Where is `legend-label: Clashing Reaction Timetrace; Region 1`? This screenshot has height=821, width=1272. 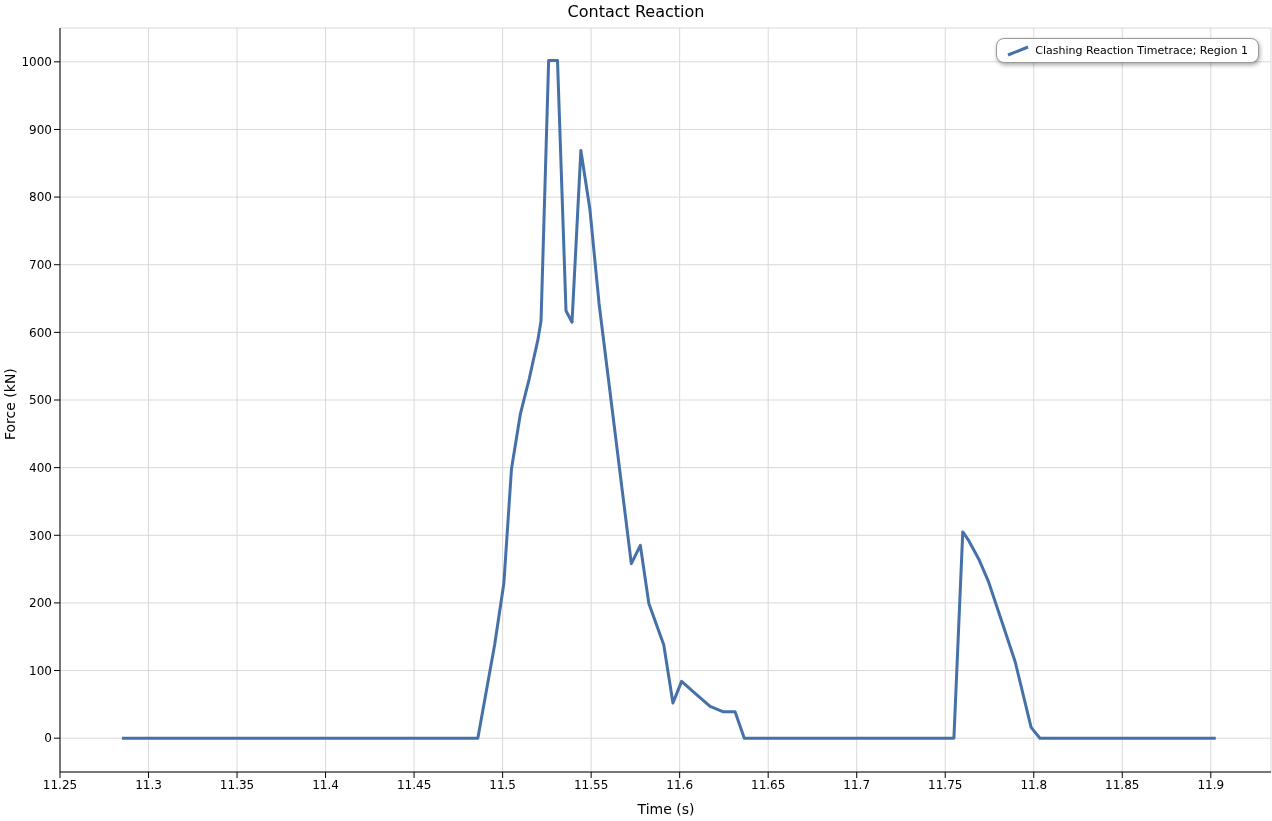
legend-label: Clashing Reaction Timetrace; Region 1 is located at coordinates (1141, 50).